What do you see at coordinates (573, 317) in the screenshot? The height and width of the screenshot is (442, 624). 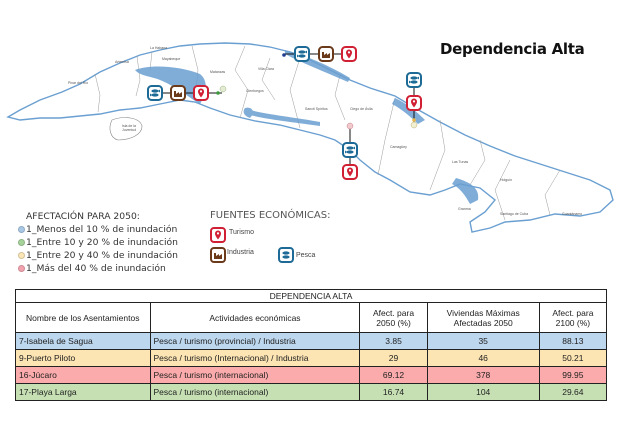 I see `col-header-afect-2100: Afect. para 2100 (%)` at bounding box center [573, 317].